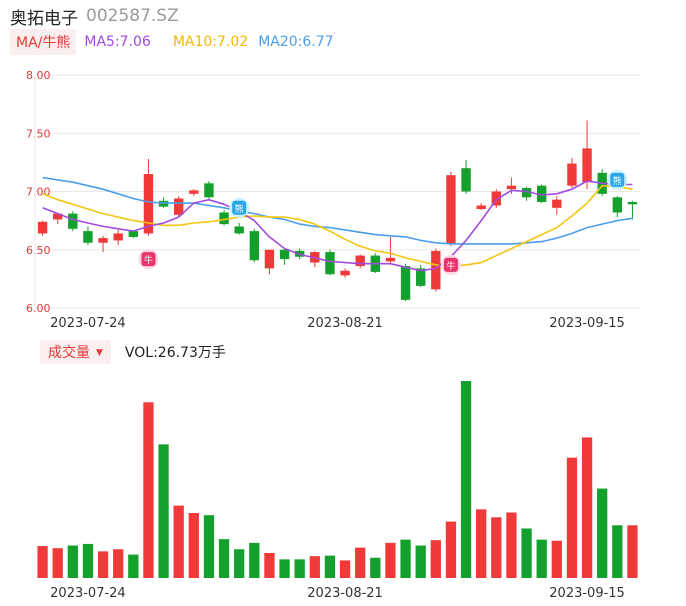  What do you see at coordinates (38, 192) in the screenshot?
I see `price-tick-label: 7.00` at bounding box center [38, 192].